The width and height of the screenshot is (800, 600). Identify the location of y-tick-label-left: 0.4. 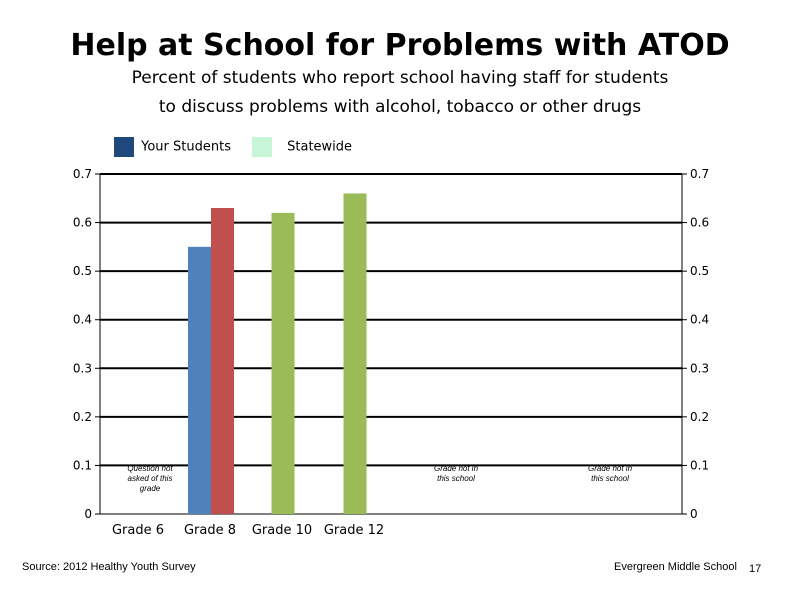
(82, 320).